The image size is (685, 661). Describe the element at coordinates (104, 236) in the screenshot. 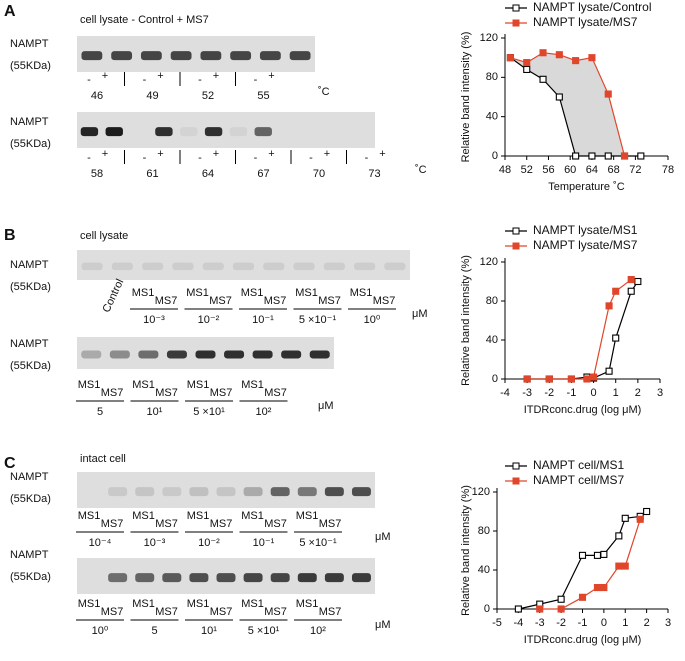

I see `blot-title: cell lysate` at that location.